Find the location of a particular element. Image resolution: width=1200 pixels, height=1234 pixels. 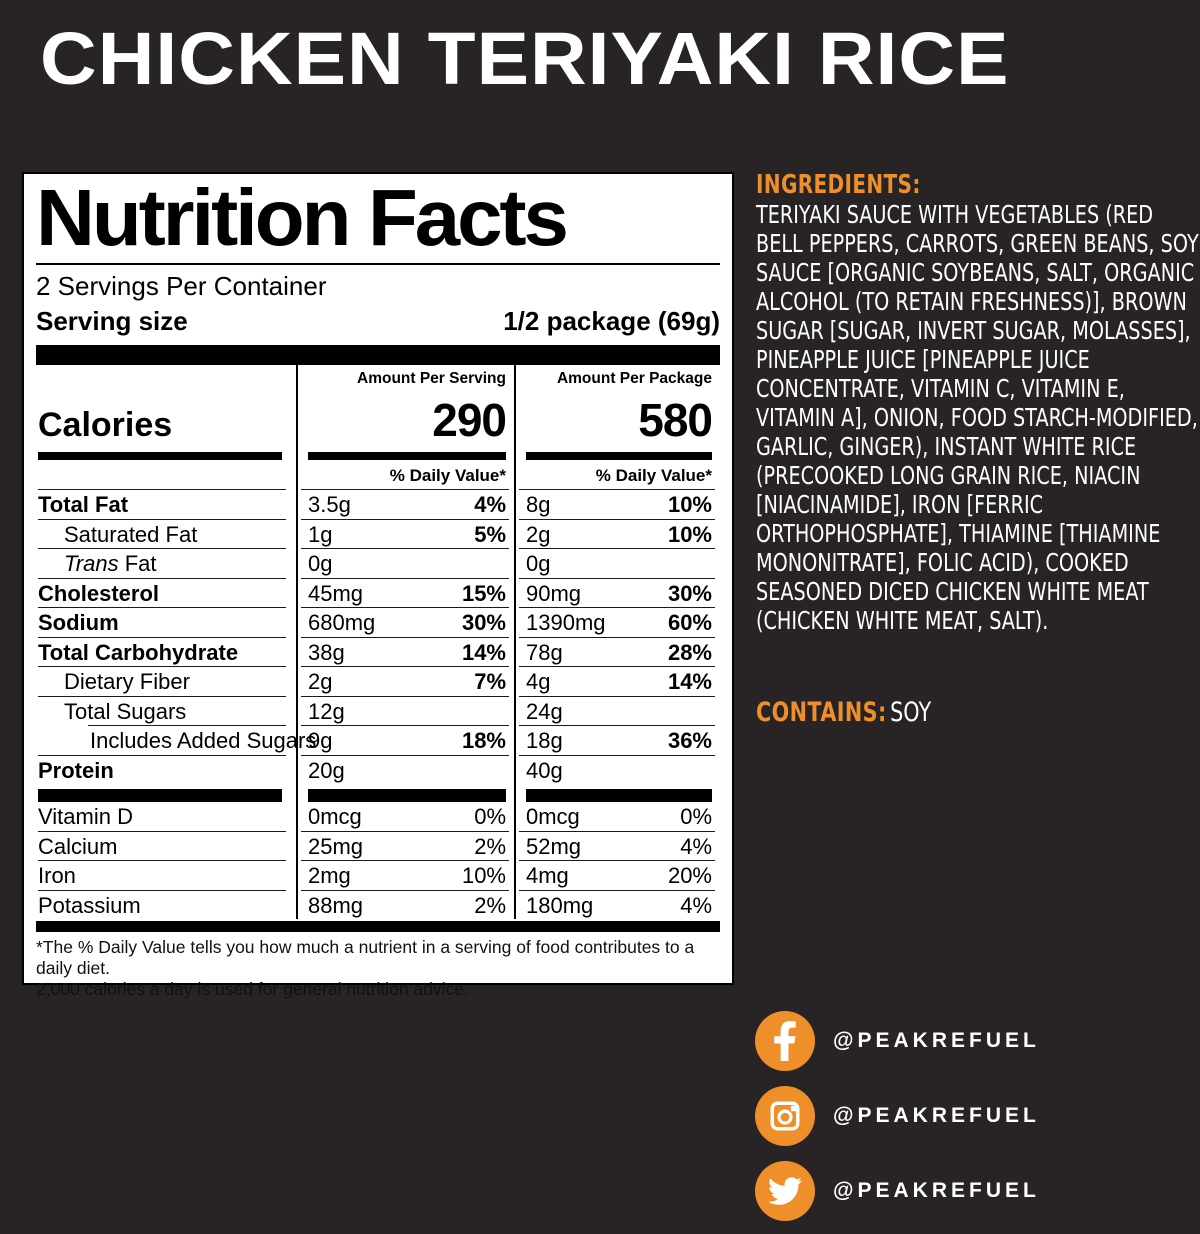

nutrient-name: Potassium is located at coordinates (89, 905).